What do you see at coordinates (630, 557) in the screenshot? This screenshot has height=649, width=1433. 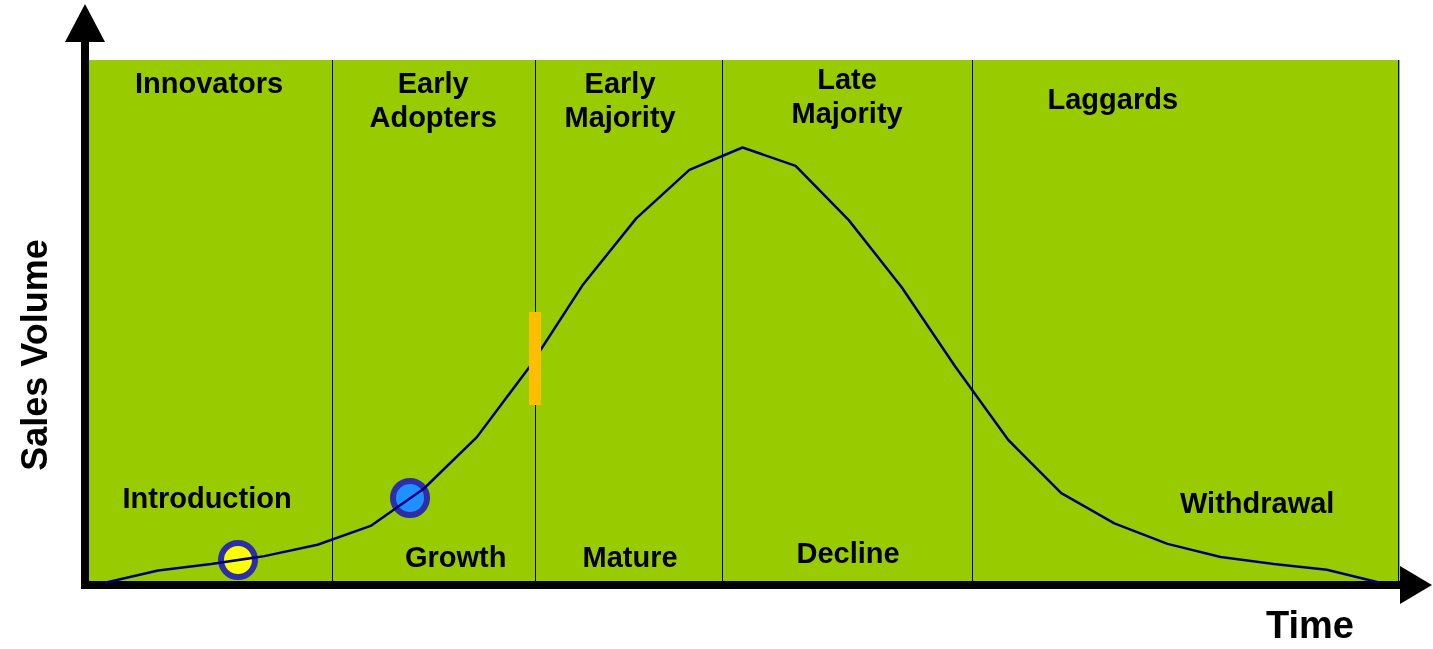 I see `annotation: Mature` at bounding box center [630, 557].